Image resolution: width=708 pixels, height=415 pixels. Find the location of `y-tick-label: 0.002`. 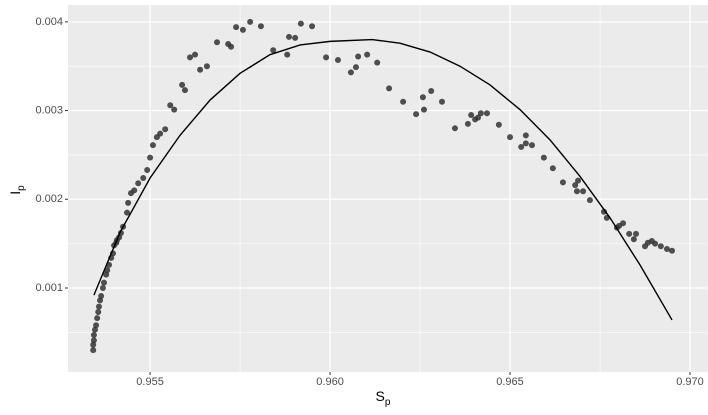

y-tick-label: 0.002 is located at coordinates (49, 199).